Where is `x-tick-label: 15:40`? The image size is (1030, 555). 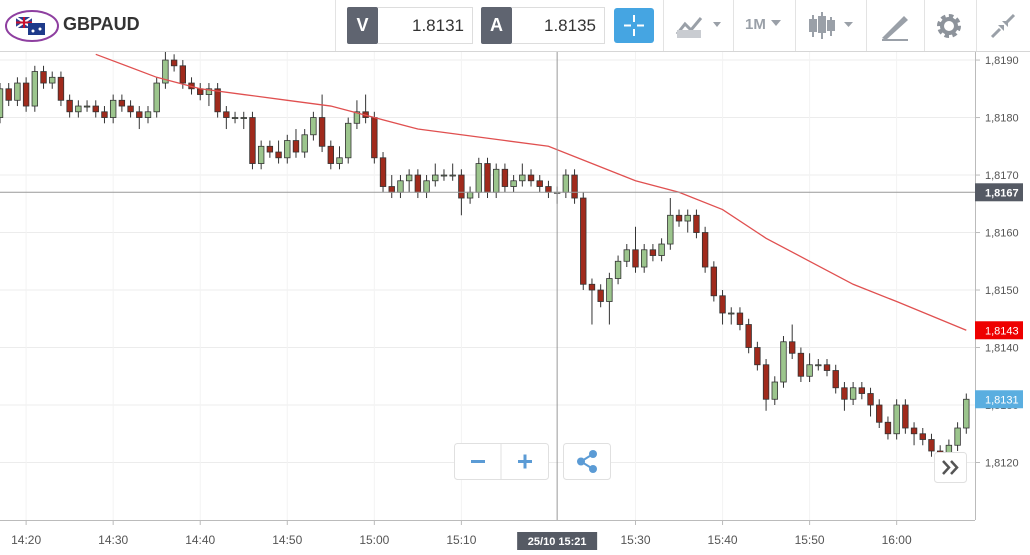 x-tick-label: 15:40 is located at coordinates (723, 540).